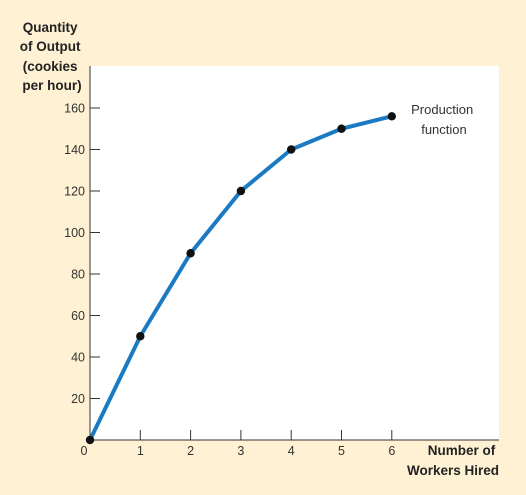 The height and width of the screenshot is (495, 526). Describe the element at coordinates (462, 450) in the screenshot. I see `x-axis-title-line-1: Number of` at that location.